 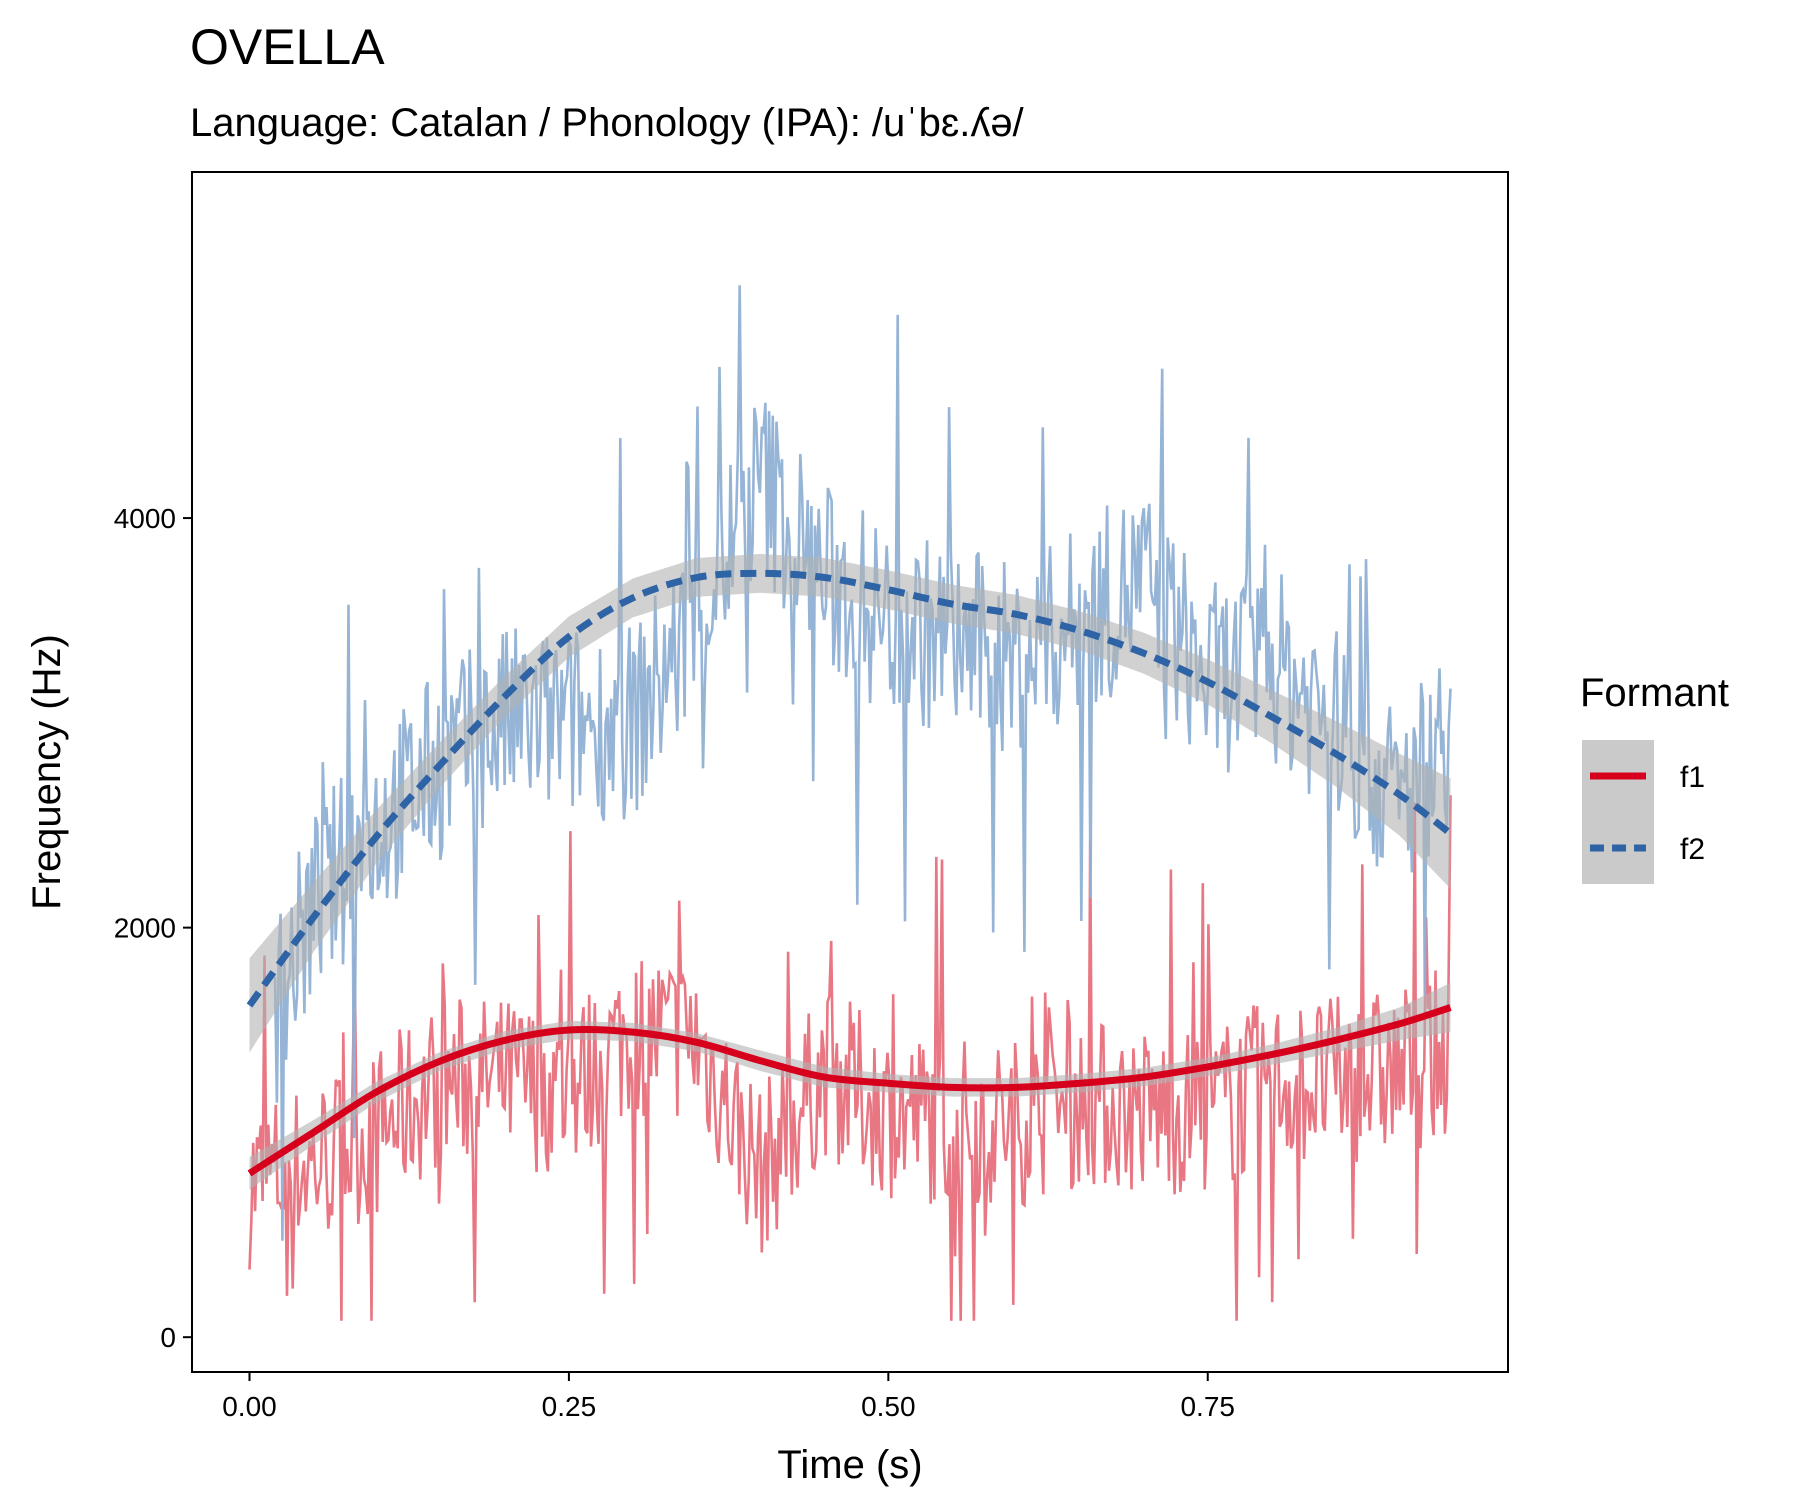 What do you see at coordinates (849, 1465) in the screenshot?
I see `x-axis-title: Time (s)` at bounding box center [849, 1465].